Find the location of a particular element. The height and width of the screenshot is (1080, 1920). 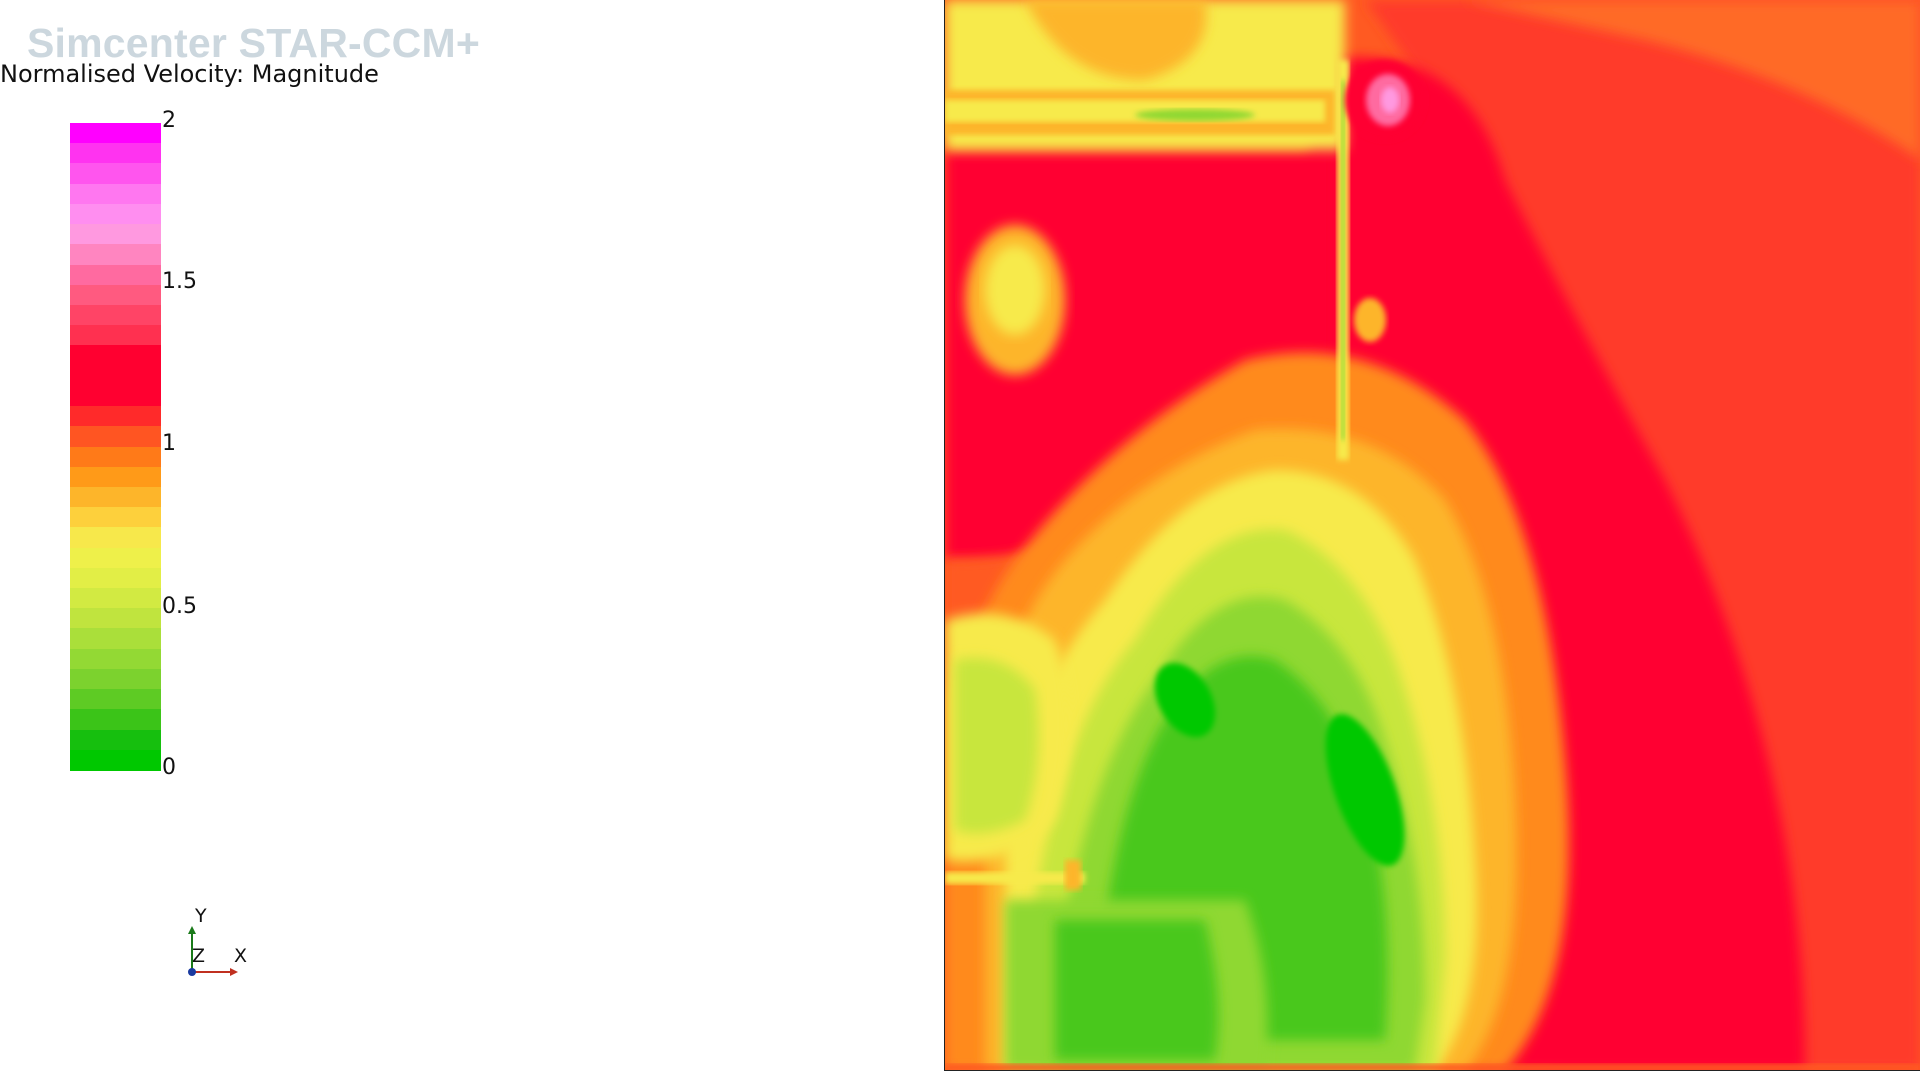

scalar-title: Normalised Velocity: Magnitude is located at coordinates (189, 74).